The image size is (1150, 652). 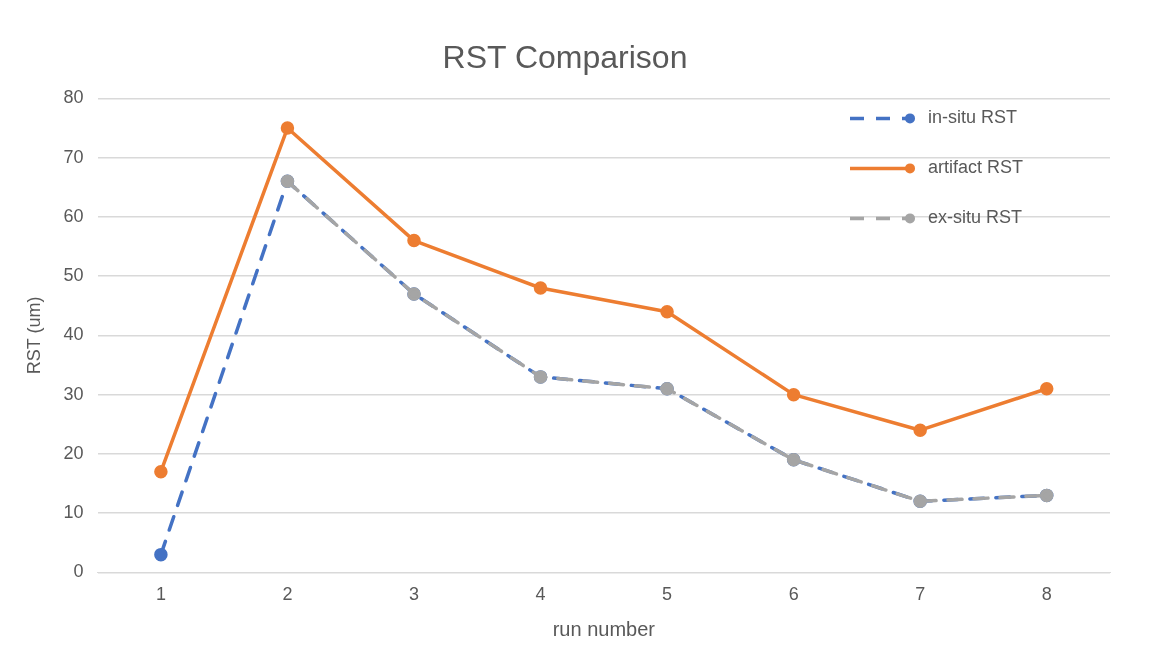 I want to click on chart-title: RST Comparison, so click(x=565, y=57).